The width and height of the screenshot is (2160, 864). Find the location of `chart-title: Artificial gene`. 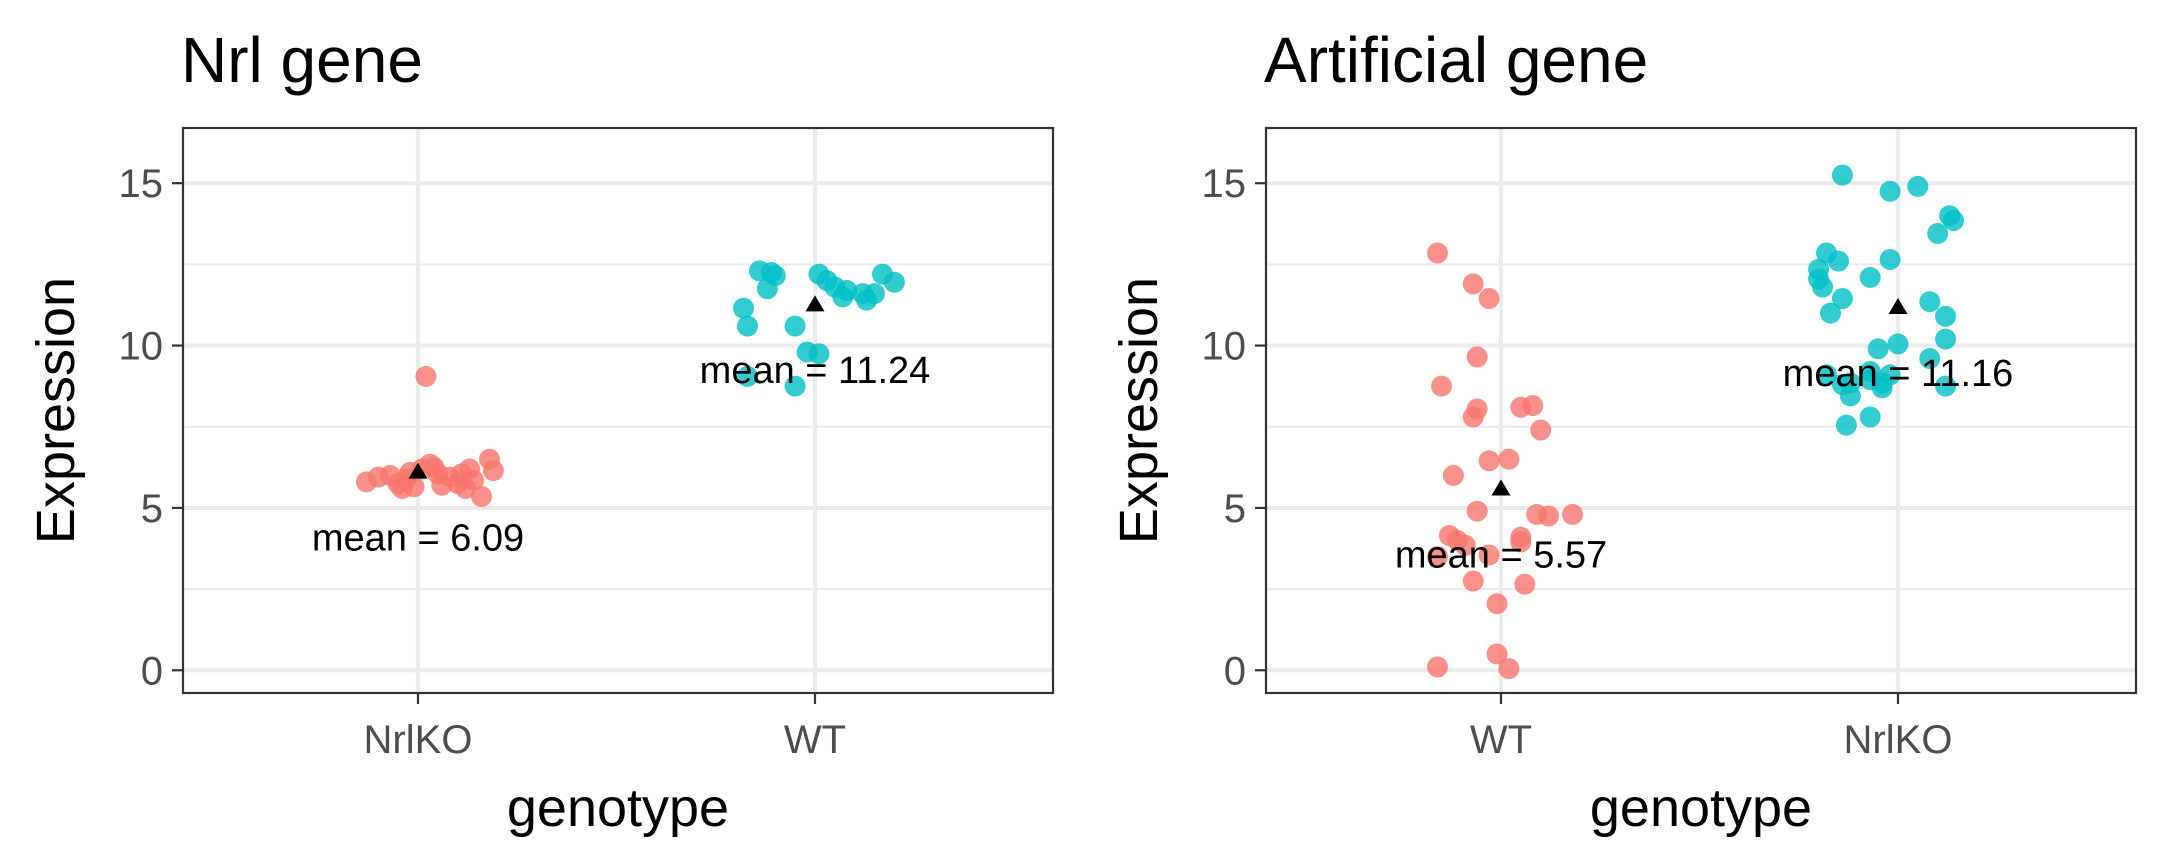

chart-title: Artificial gene is located at coordinates (1456, 60).